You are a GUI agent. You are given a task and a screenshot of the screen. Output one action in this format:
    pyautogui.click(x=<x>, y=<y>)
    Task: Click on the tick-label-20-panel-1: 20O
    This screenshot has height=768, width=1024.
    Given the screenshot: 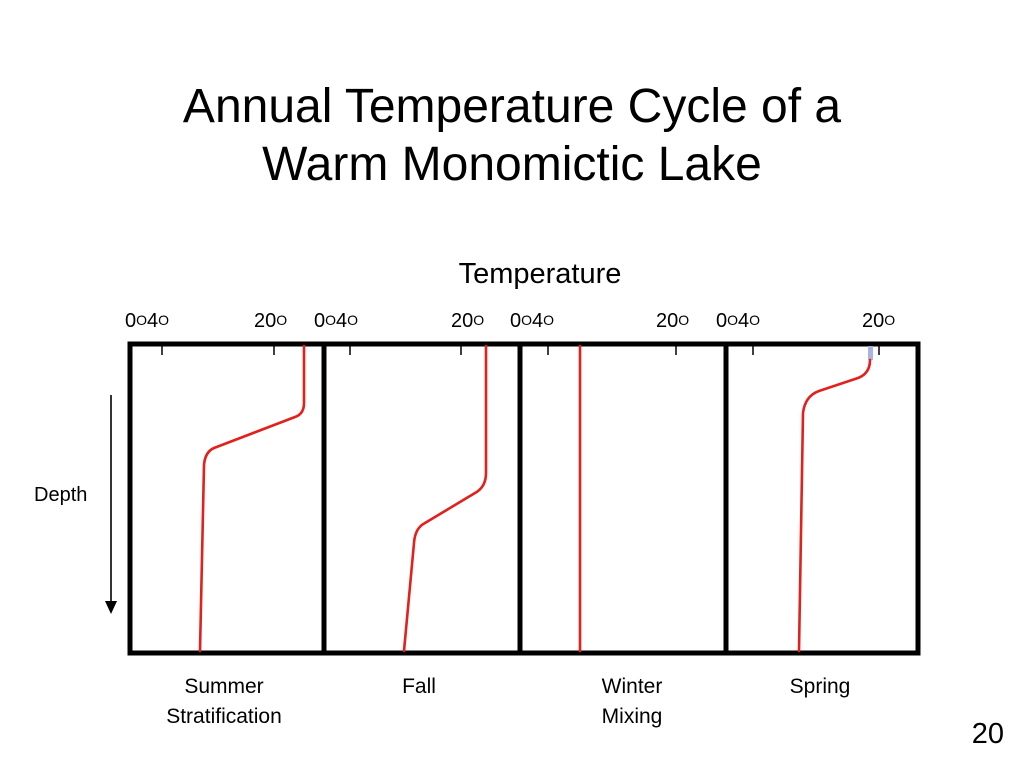 What is the action you would take?
    pyautogui.click(x=271, y=321)
    